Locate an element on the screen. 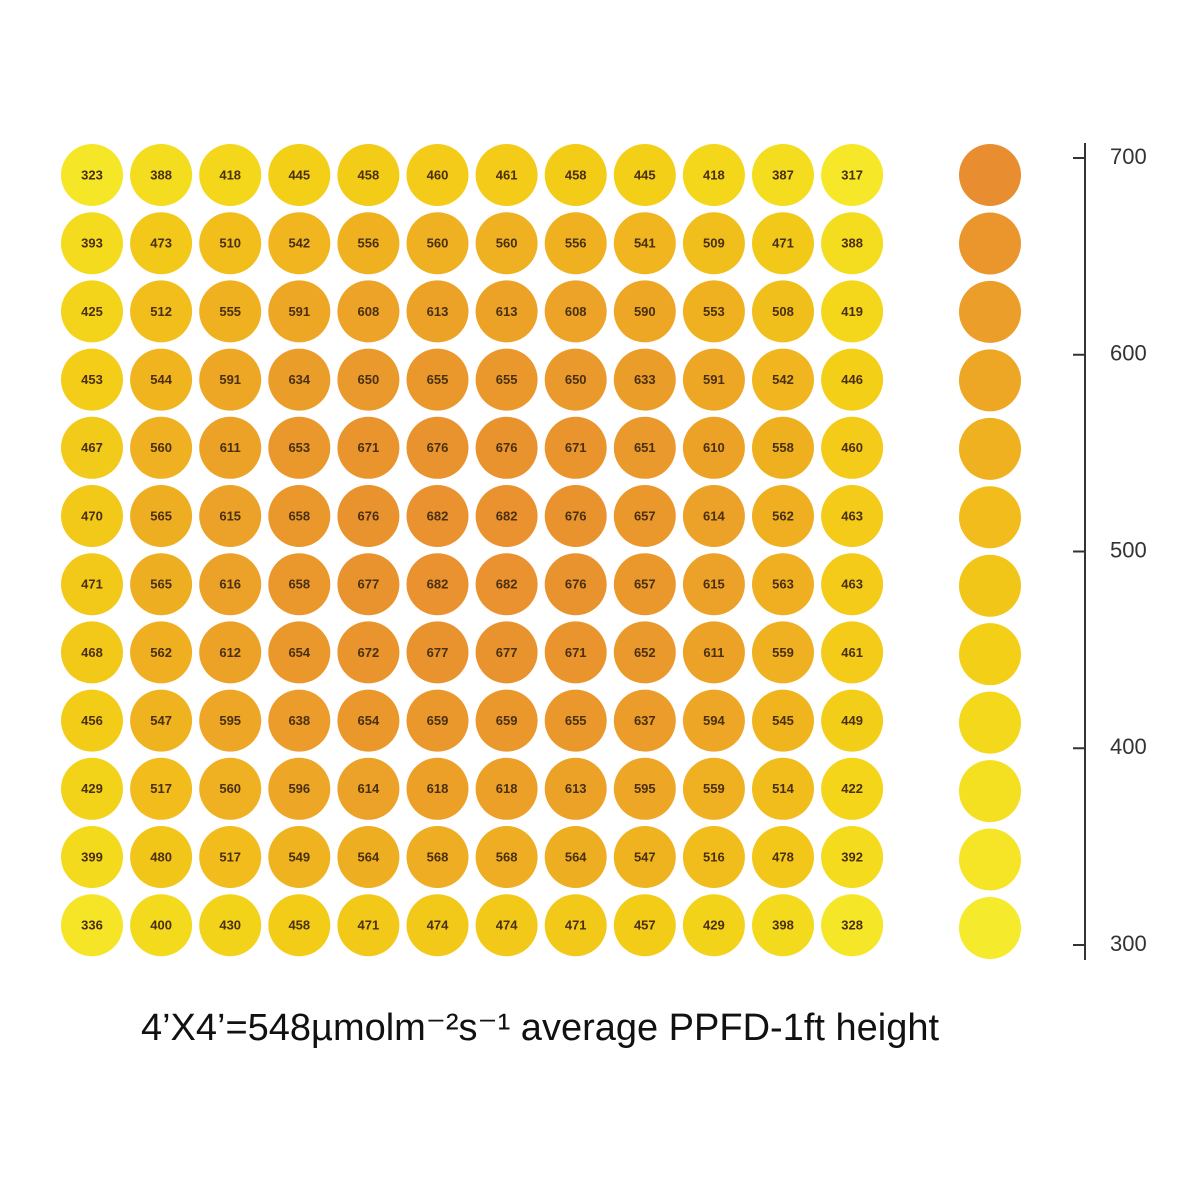 Image resolution: width=1200 pixels, height=1200 pixels. cell-label: 654 is located at coordinates (369, 720).